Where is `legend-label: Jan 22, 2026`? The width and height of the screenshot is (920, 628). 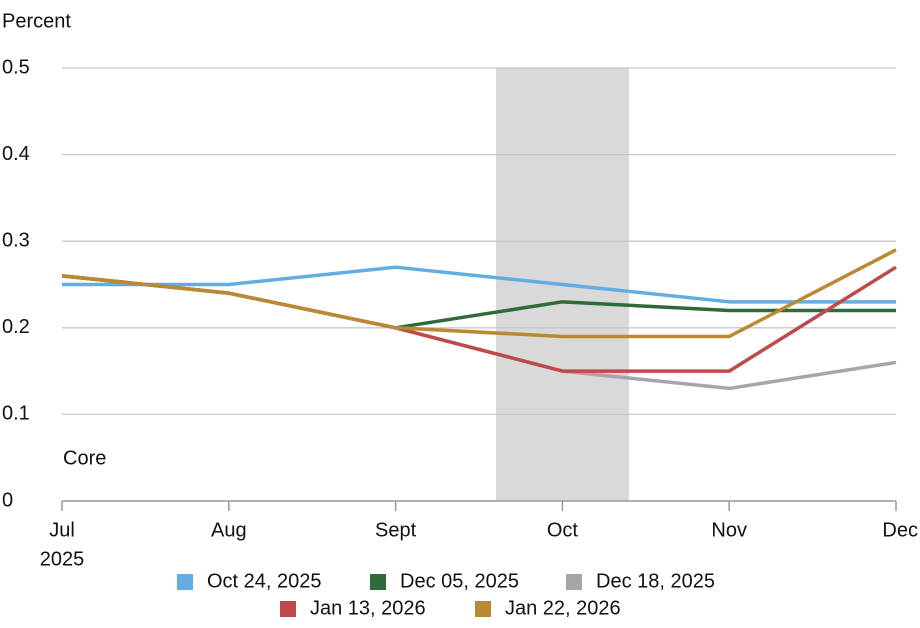 legend-label: Jan 22, 2026 is located at coordinates (563, 608).